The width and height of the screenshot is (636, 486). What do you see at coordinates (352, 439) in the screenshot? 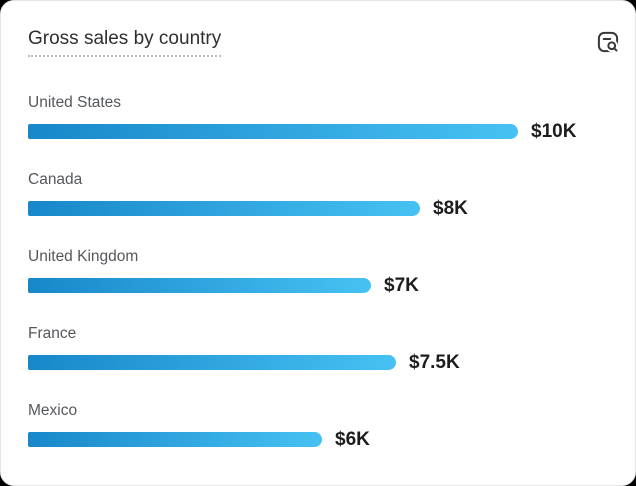
I see `value-label: $6K` at bounding box center [352, 439].